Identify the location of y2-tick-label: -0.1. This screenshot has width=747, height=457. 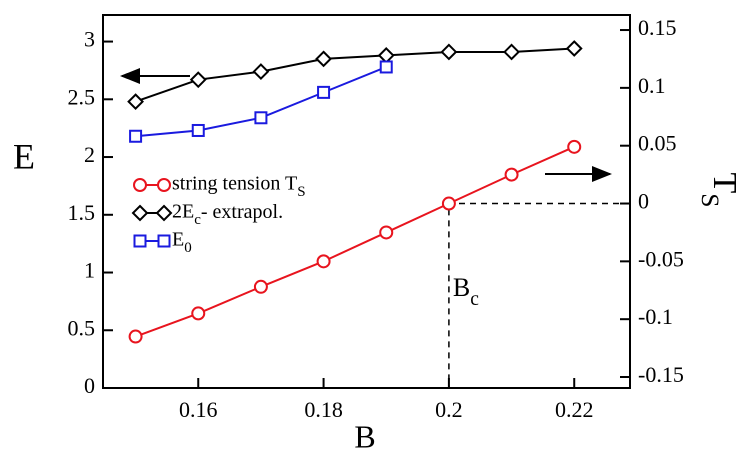
(655, 316).